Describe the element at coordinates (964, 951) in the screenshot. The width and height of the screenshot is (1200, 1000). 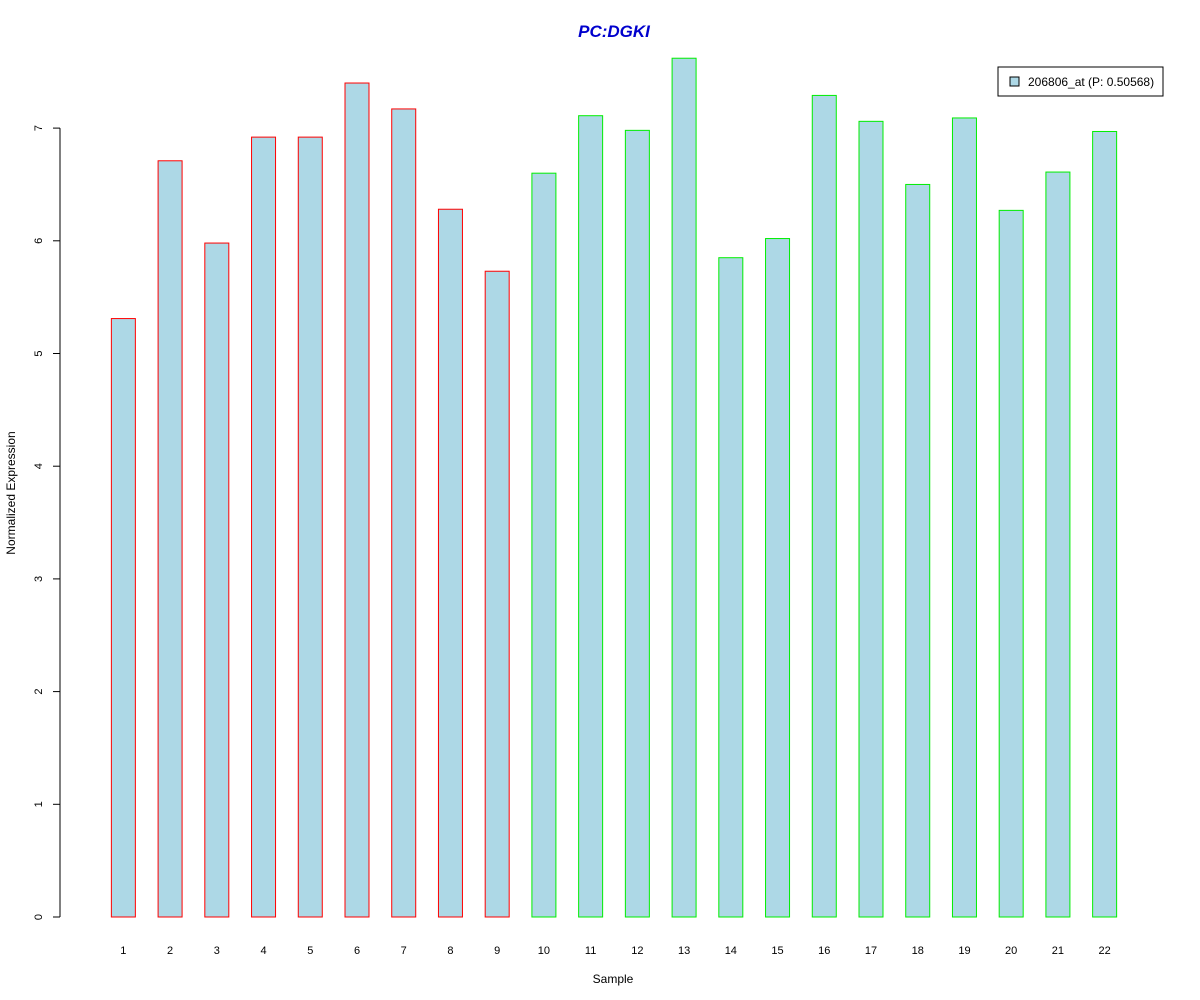
I see `x-tick-label: 19` at that location.